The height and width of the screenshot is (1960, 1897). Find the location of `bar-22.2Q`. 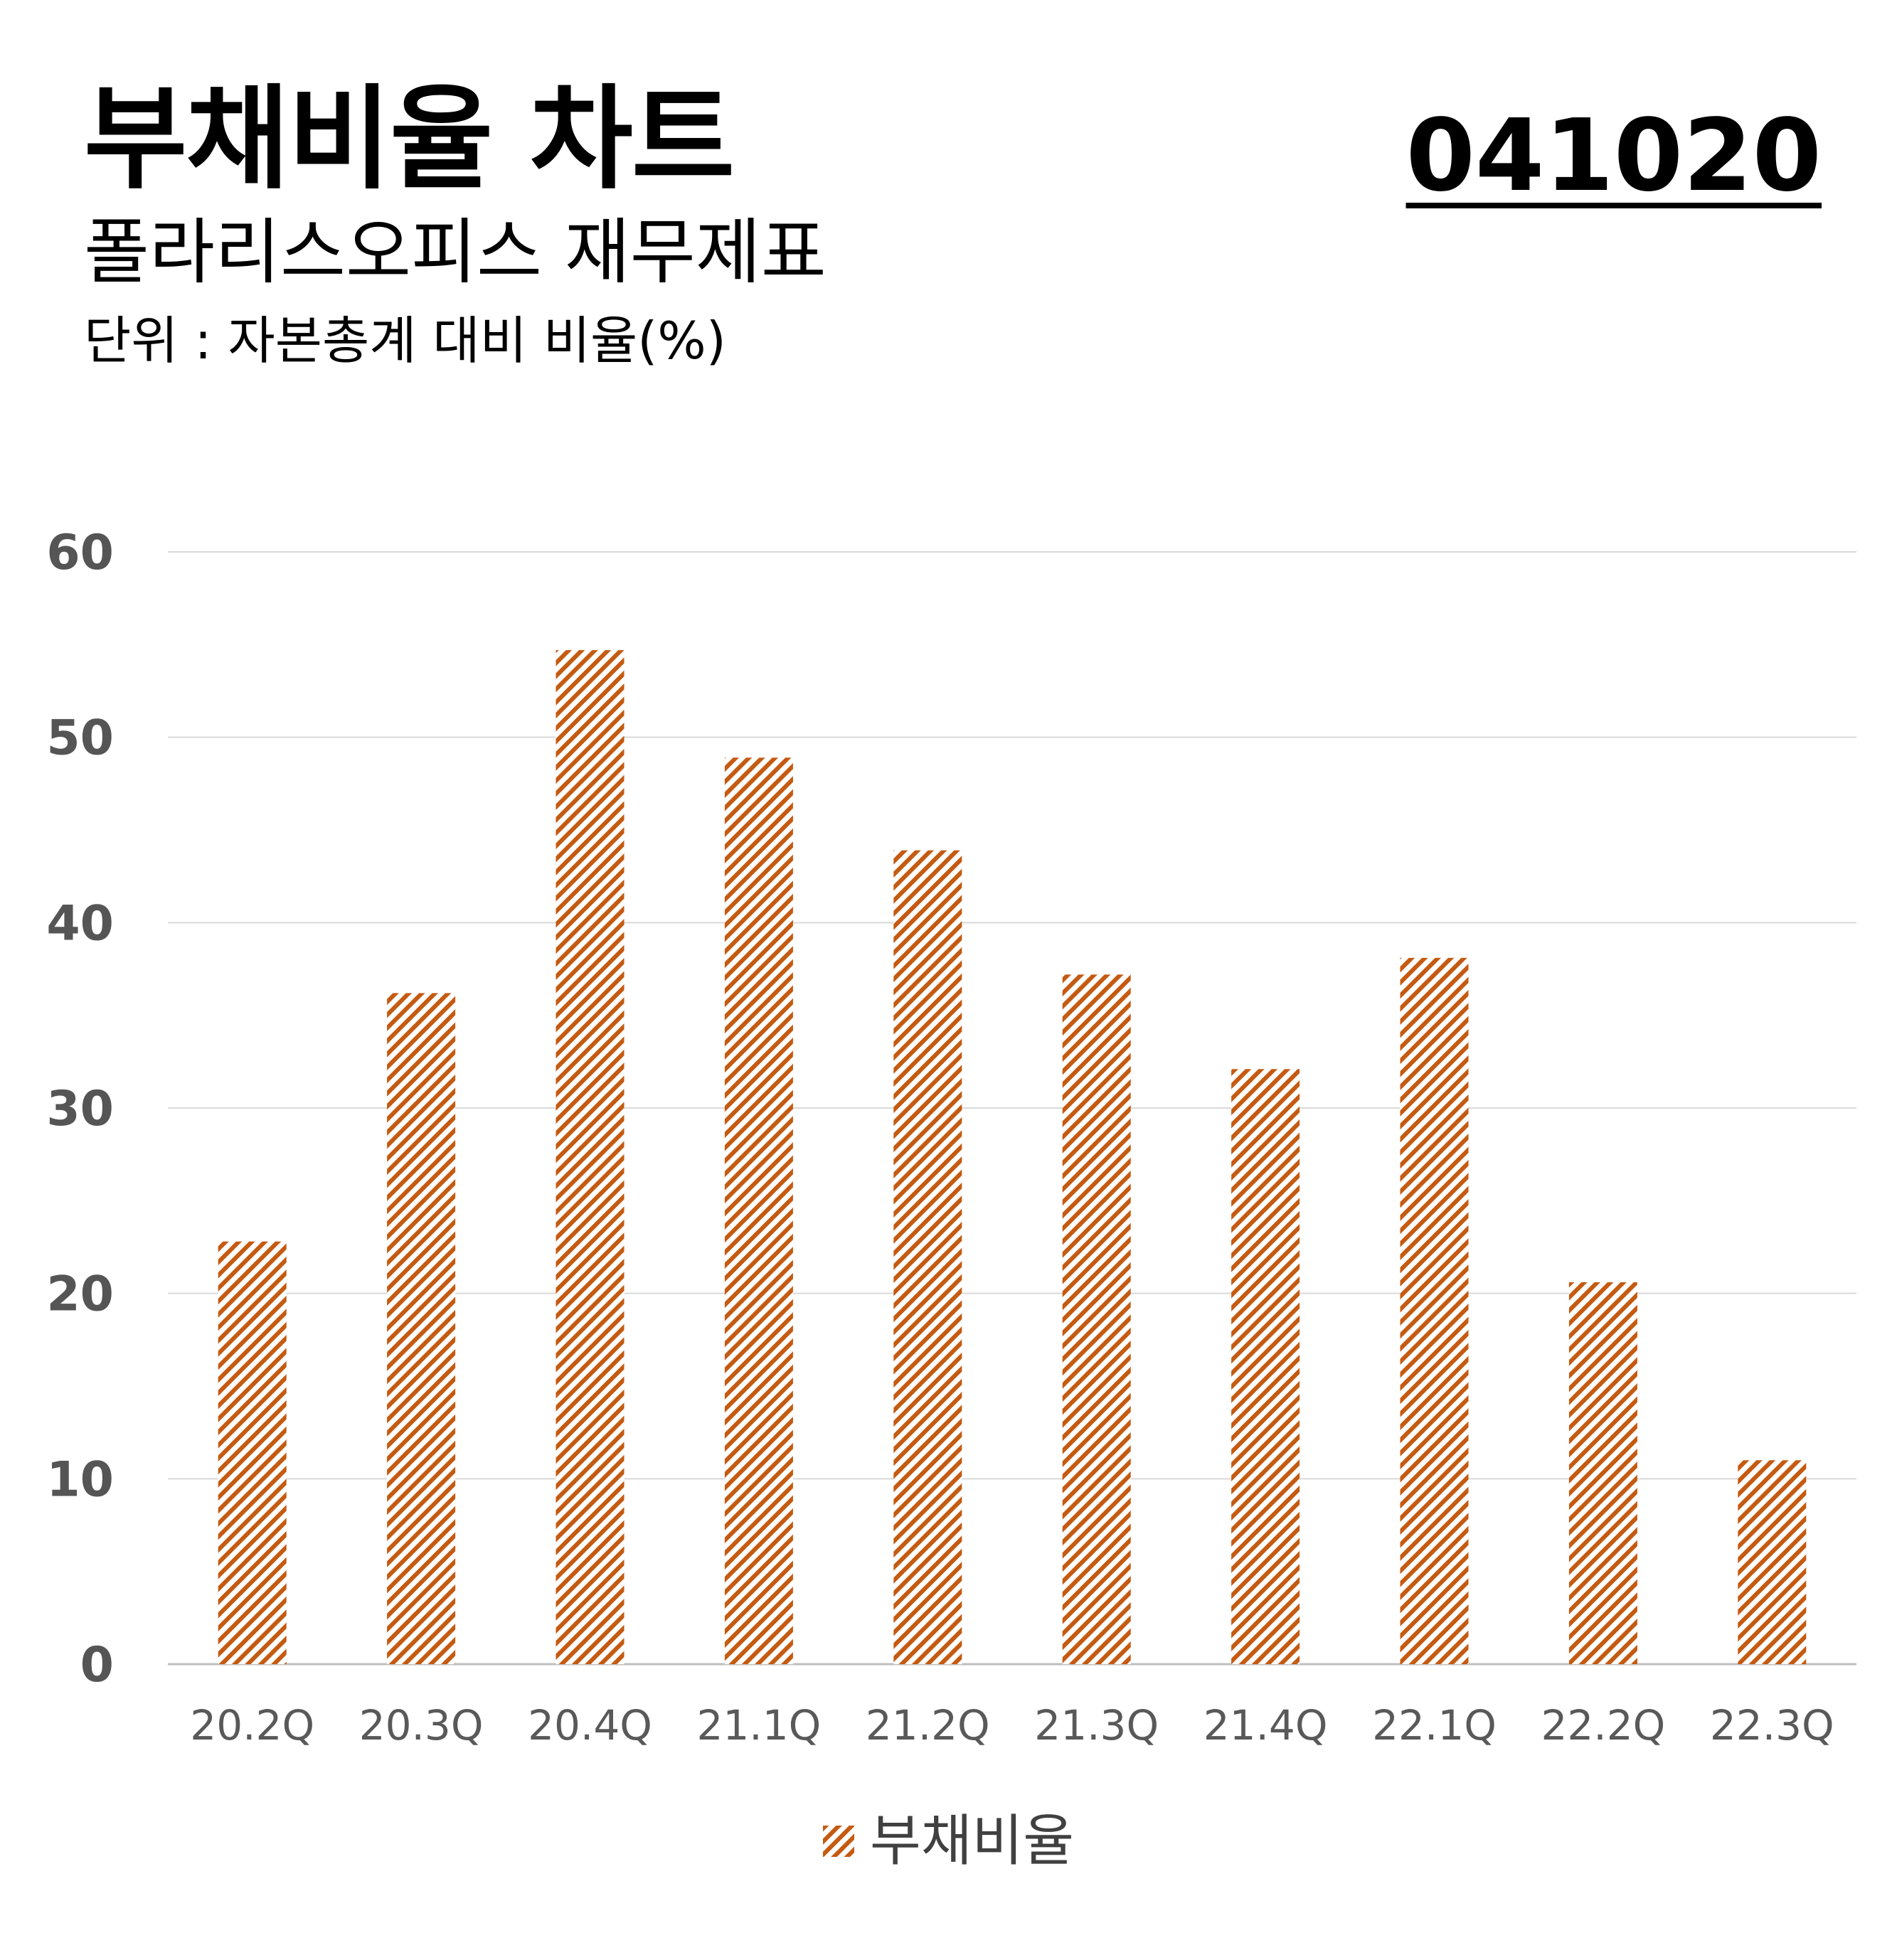

bar-22.2Q is located at coordinates (1603, 1473).